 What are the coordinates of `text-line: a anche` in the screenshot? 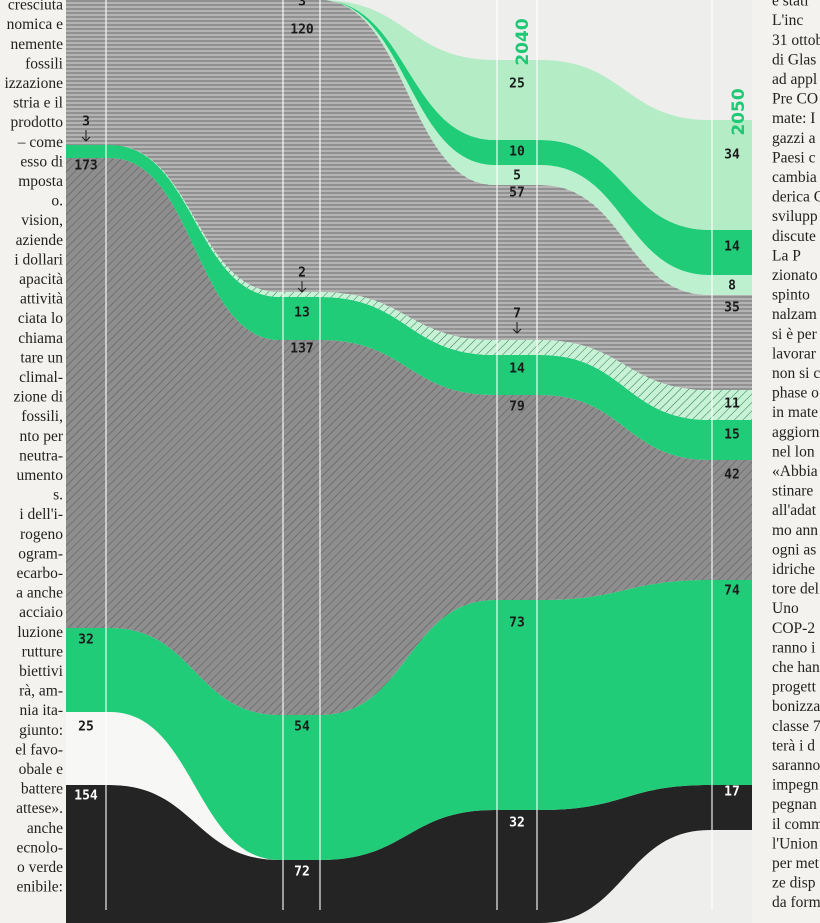 It's located at (39, 593).